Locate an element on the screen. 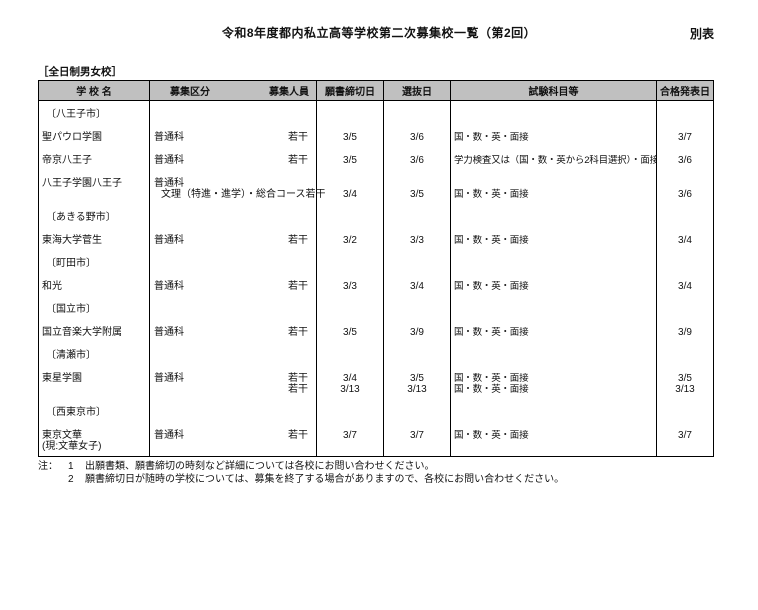 The height and width of the screenshot is (610, 758). col-header-selection: 選抜日 is located at coordinates (417, 90).